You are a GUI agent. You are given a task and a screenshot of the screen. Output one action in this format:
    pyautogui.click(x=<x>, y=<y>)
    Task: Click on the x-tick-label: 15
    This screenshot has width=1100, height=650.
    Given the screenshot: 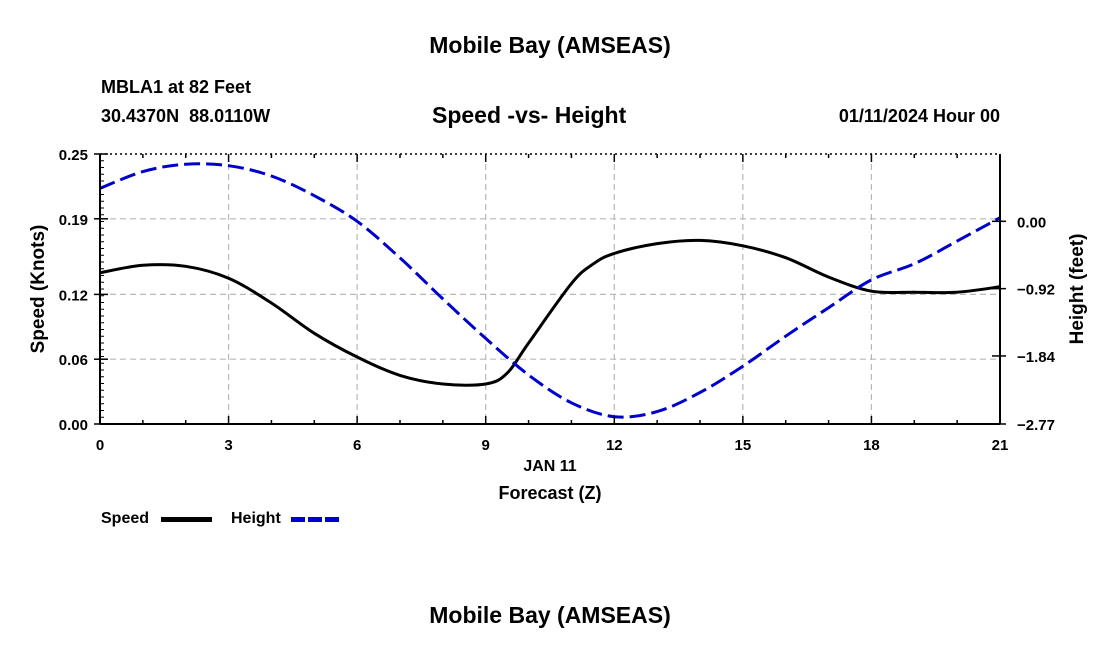 What is the action you would take?
    pyautogui.click(x=743, y=445)
    